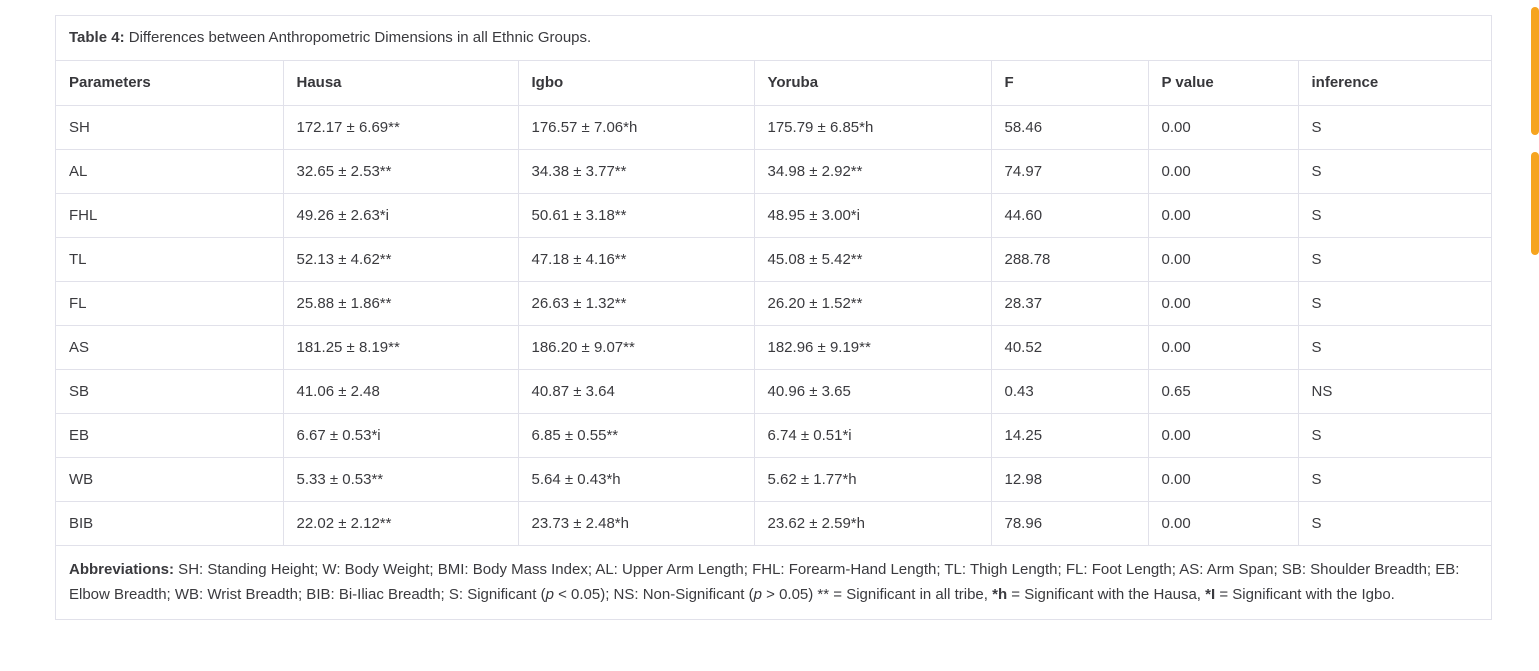 The height and width of the screenshot is (671, 1539). Describe the element at coordinates (1069, 215) in the screenshot. I see `data-cell: 44.60` at that location.